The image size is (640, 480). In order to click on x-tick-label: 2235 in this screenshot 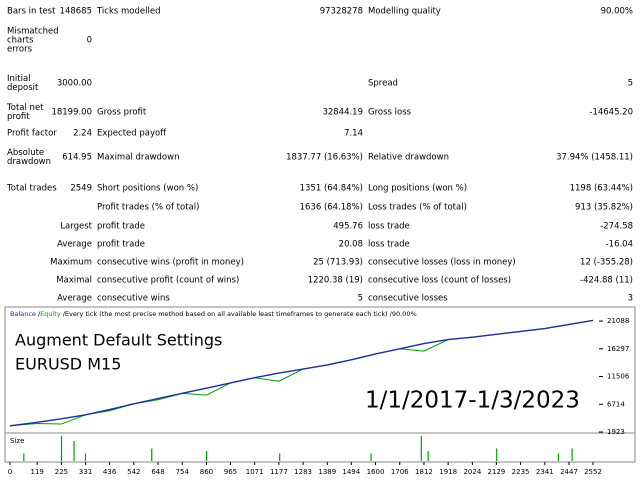, I will do `click(521, 472)`.